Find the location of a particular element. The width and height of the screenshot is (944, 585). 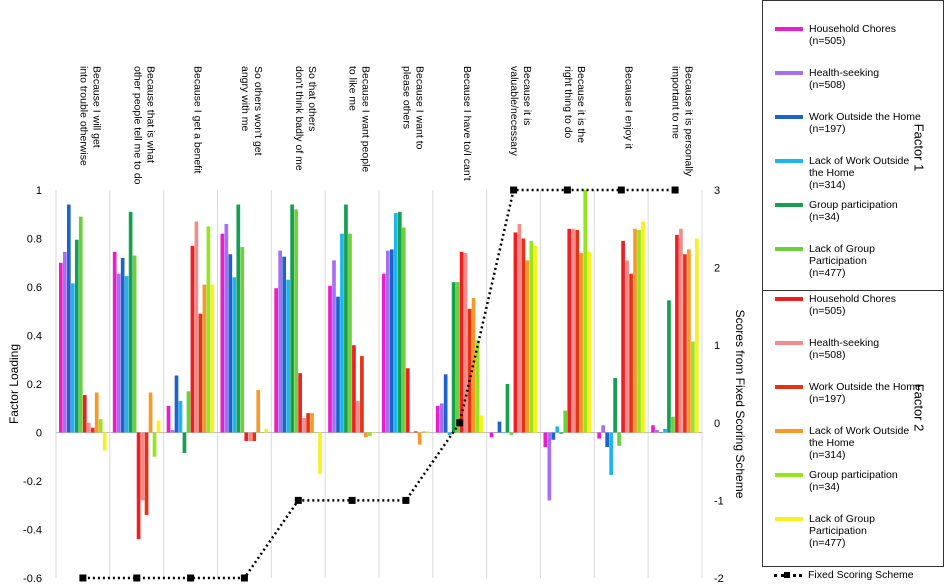

legend-item: Group participation (n=34) is located at coordinates (848, 211).